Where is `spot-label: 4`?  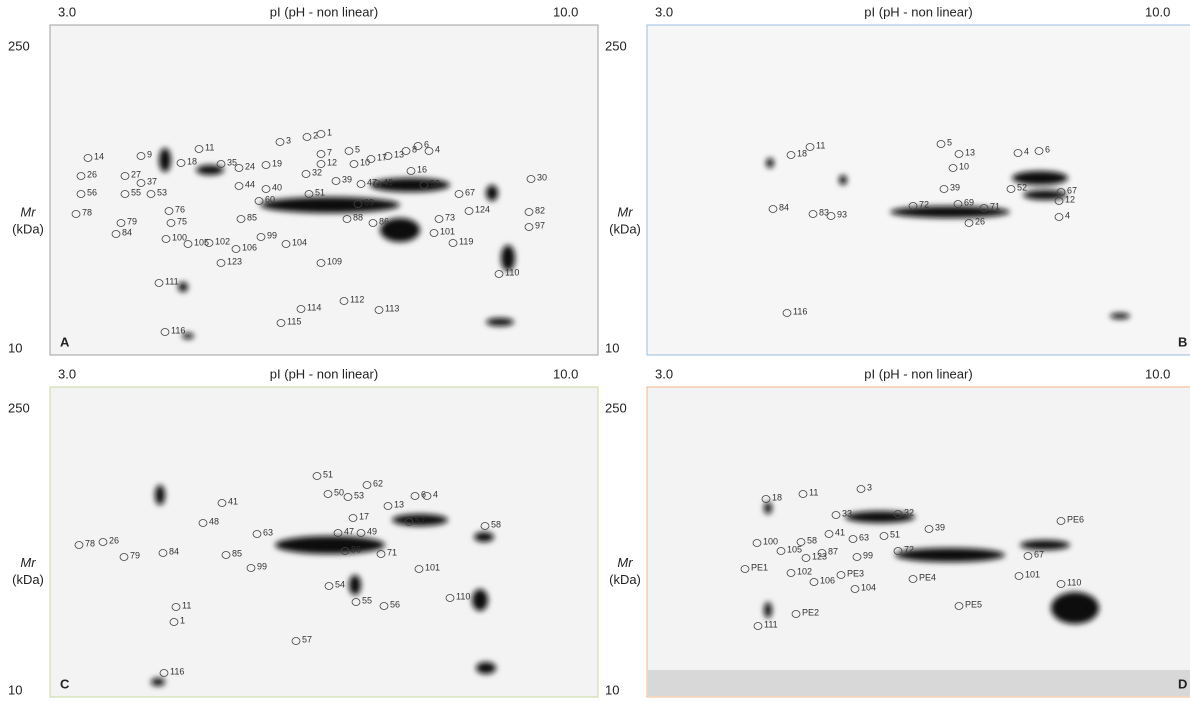 spot-label: 4 is located at coordinates (435, 494).